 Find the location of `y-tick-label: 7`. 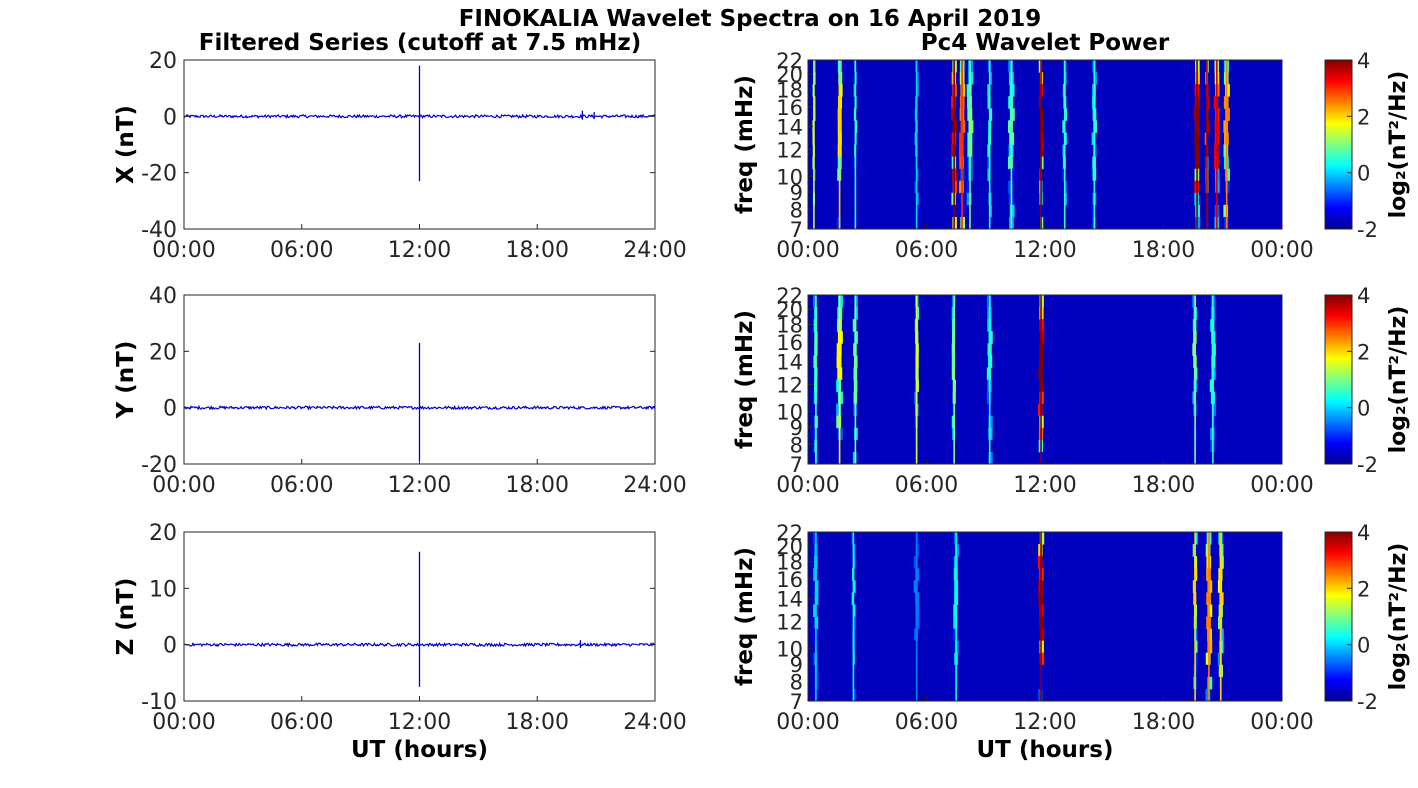

y-tick-label: 7 is located at coordinates (796, 230).